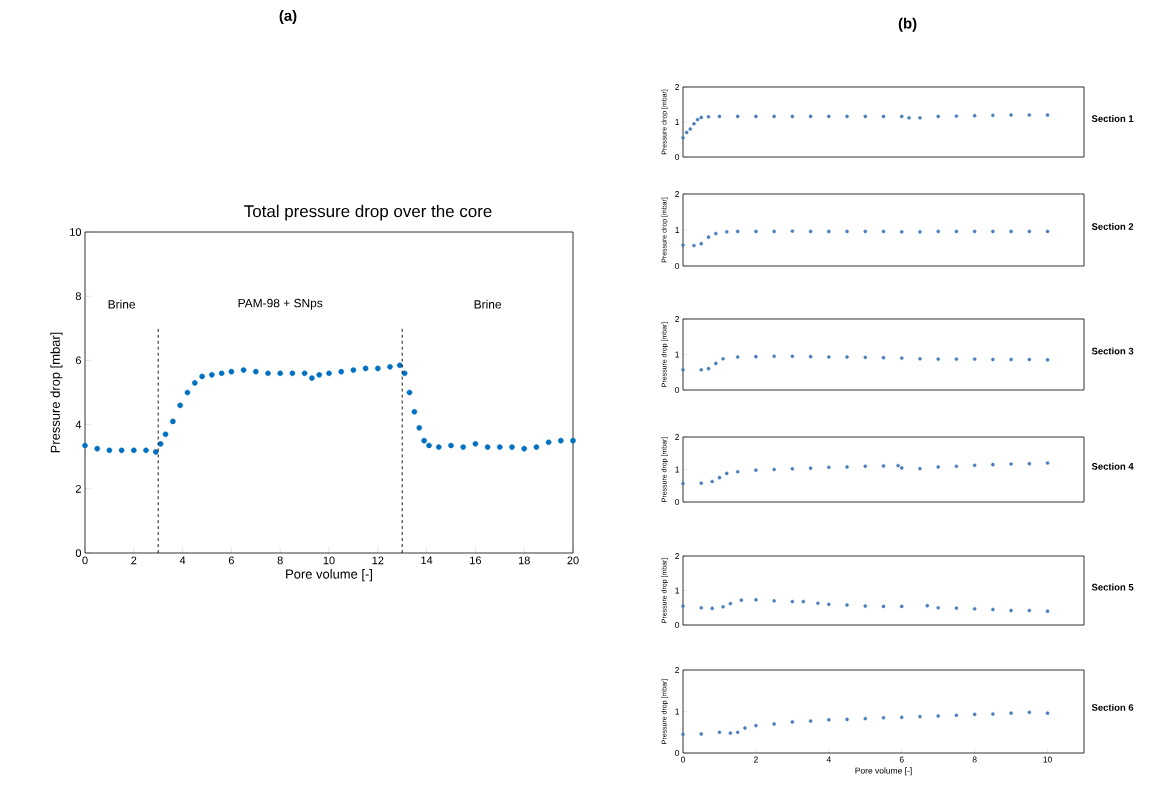 The image size is (1172, 803). Describe the element at coordinates (683, 759) in the screenshot. I see `x-tick-label: 0` at that location.